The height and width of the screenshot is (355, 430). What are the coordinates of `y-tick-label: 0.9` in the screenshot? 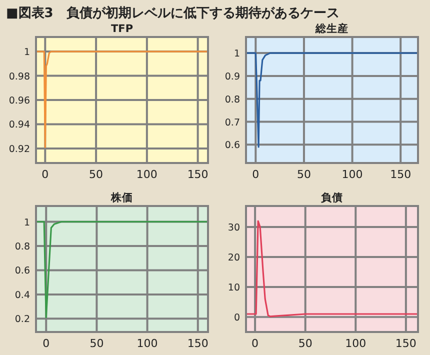 It's located at (232, 76).